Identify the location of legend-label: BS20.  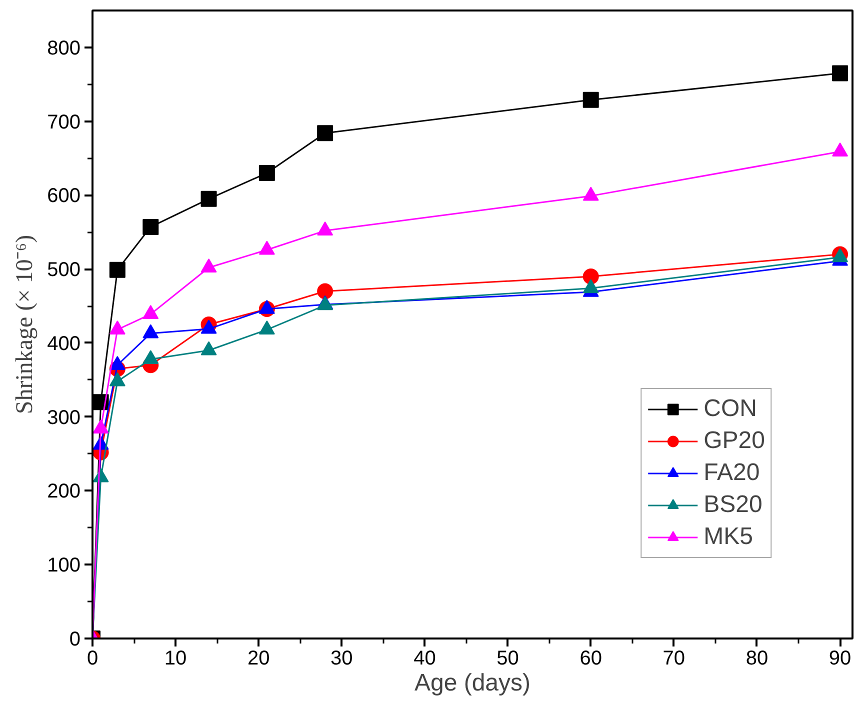
(733, 505).